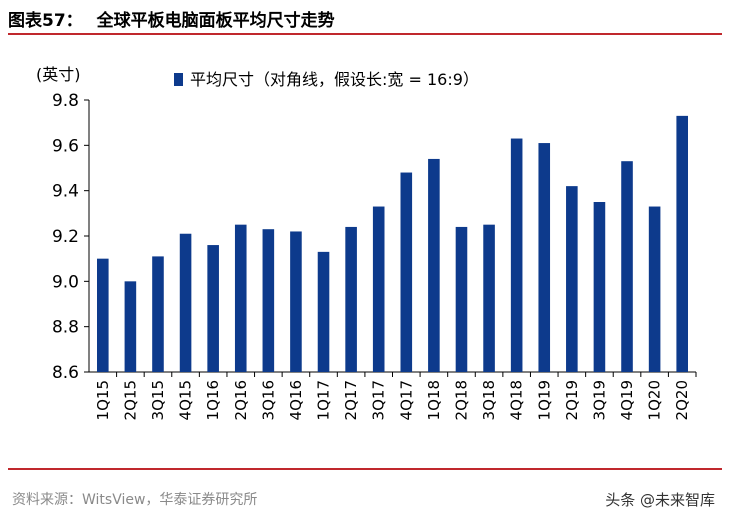 This screenshot has width=729, height=525. Describe the element at coordinates (365, 469) in the screenshot. I see `footer-rule` at that location.